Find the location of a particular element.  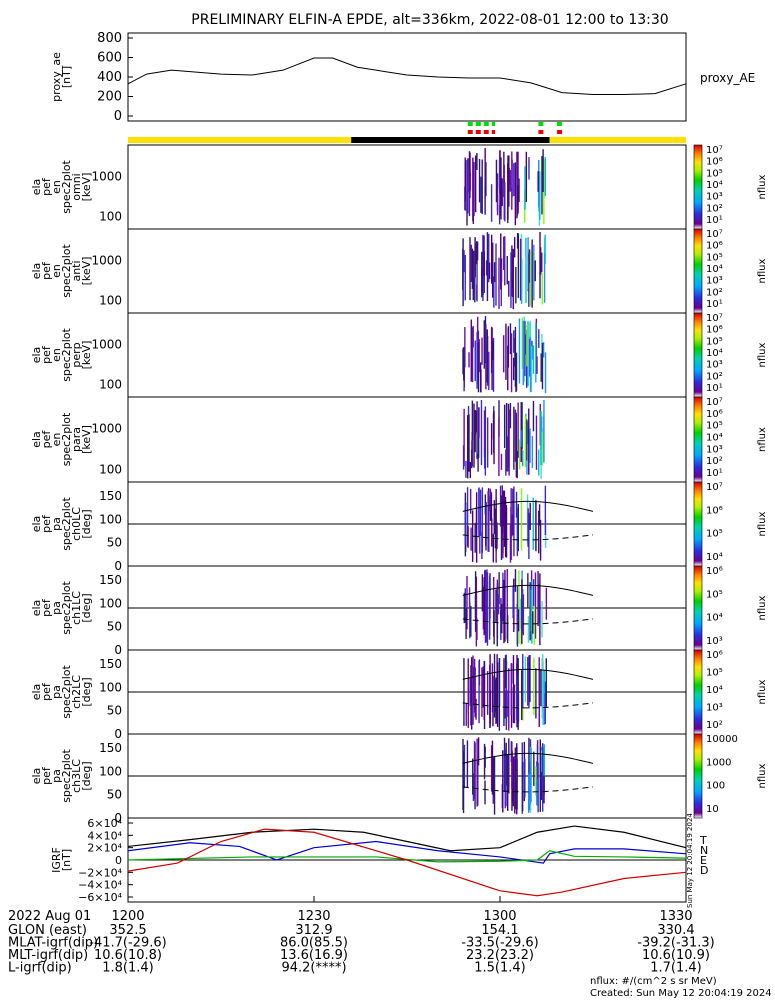

ephemeris-time-label: 1330 is located at coordinates (675, 916).